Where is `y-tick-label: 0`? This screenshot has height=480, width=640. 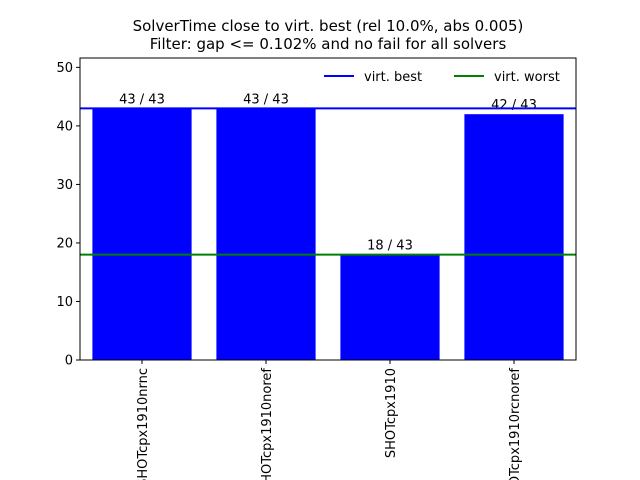 y-tick-label: 0 is located at coordinates (69, 361).